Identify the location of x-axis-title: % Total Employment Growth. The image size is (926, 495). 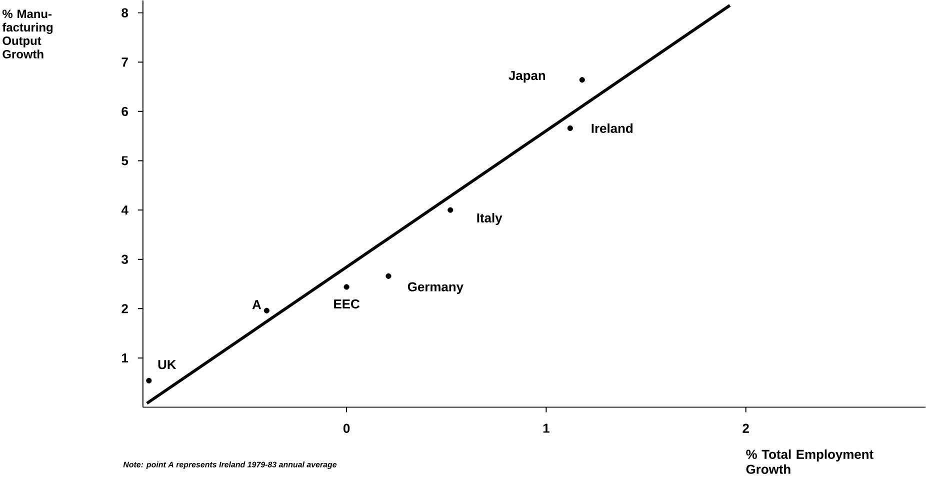
(810, 461).